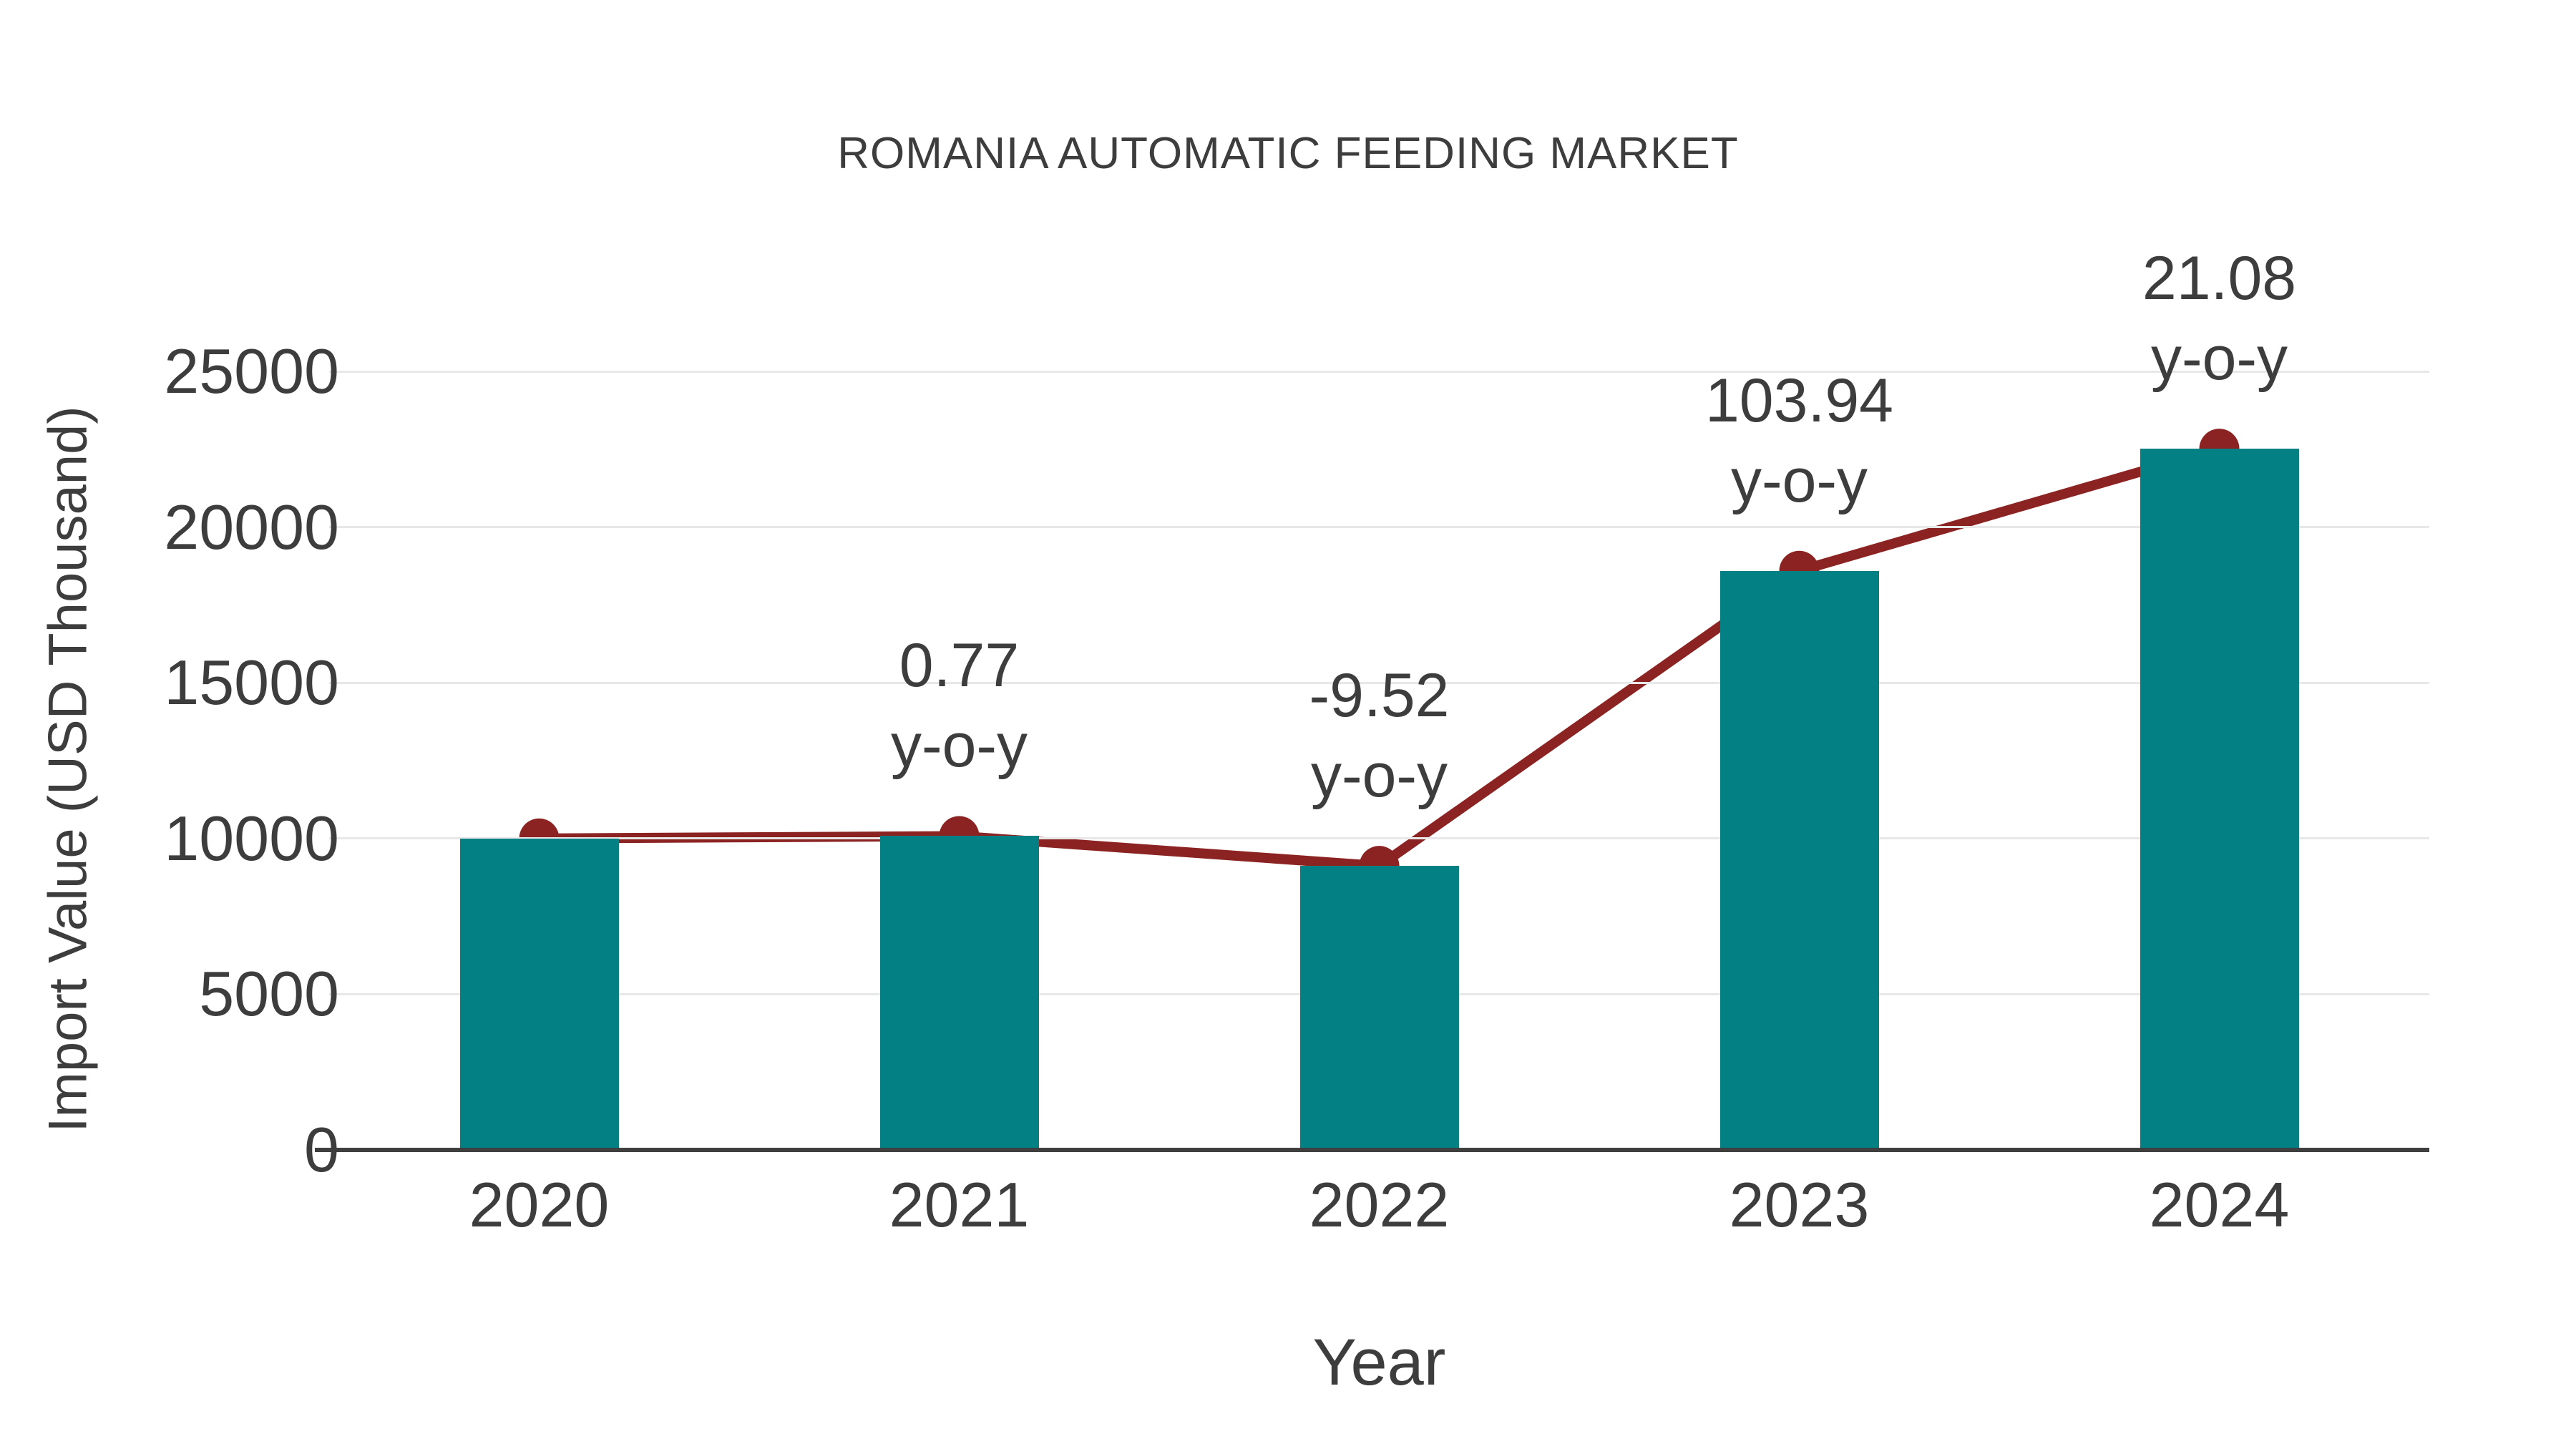 The image size is (2576, 1449). What do you see at coordinates (269, 994) in the screenshot?
I see `y-tick-label: 5000` at bounding box center [269, 994].